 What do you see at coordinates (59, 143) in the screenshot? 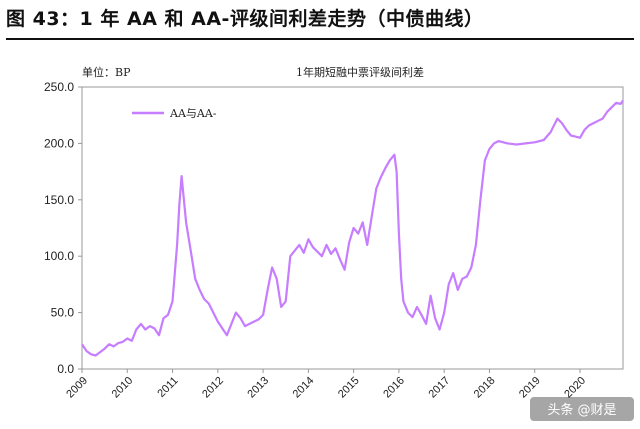
I see `y-tick-label: 200.0` at bounding box center [59, 143].